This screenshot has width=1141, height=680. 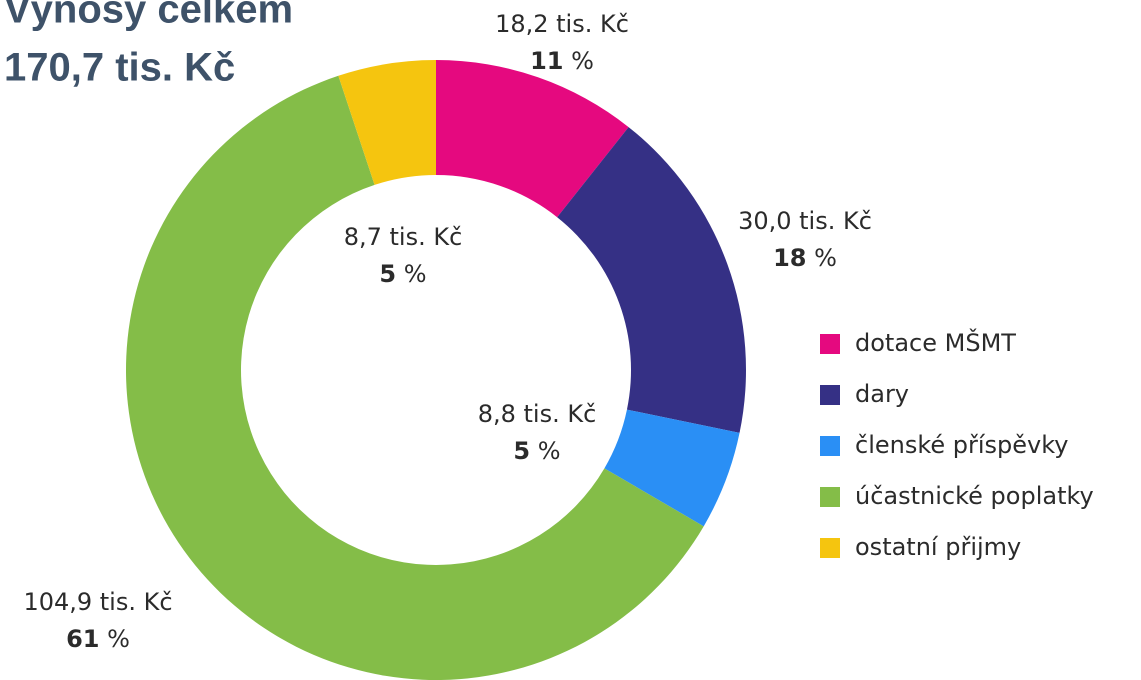 I want to click on percent-label: 61 %, so click(x=98, y=639).